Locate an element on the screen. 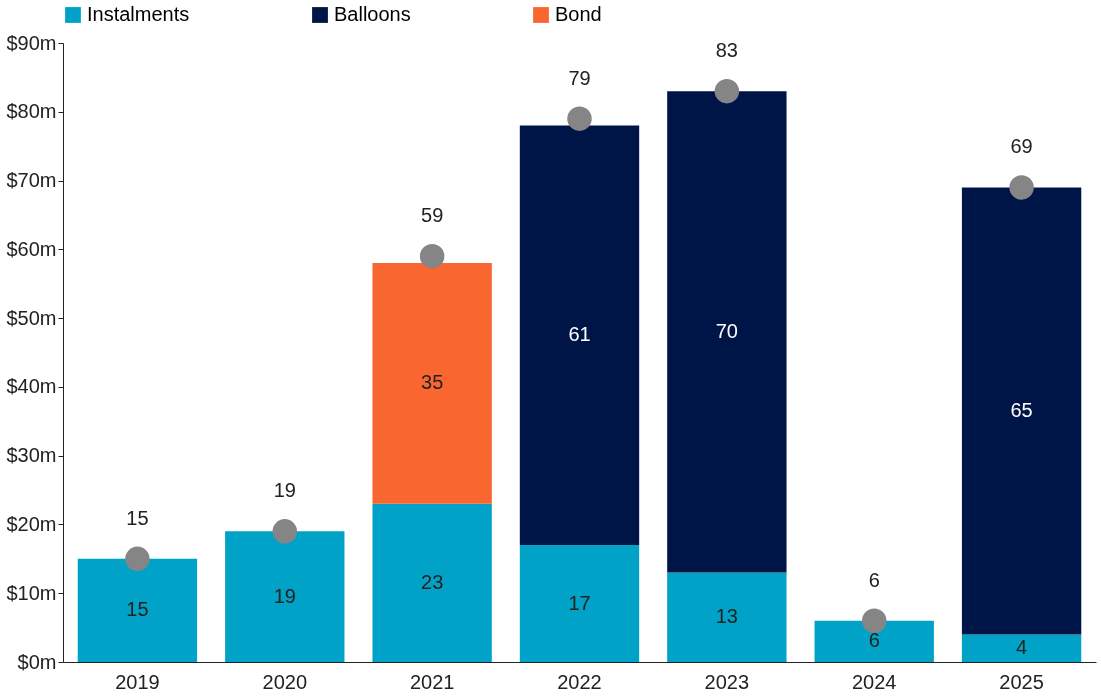  data-label: 79 is located at coordinates (579, 77).